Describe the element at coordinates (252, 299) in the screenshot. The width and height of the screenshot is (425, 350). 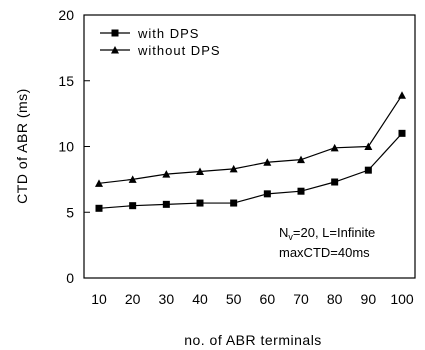
I see `x-axis: 10 20 30 40 50 60 70 80 90 100` at that location.